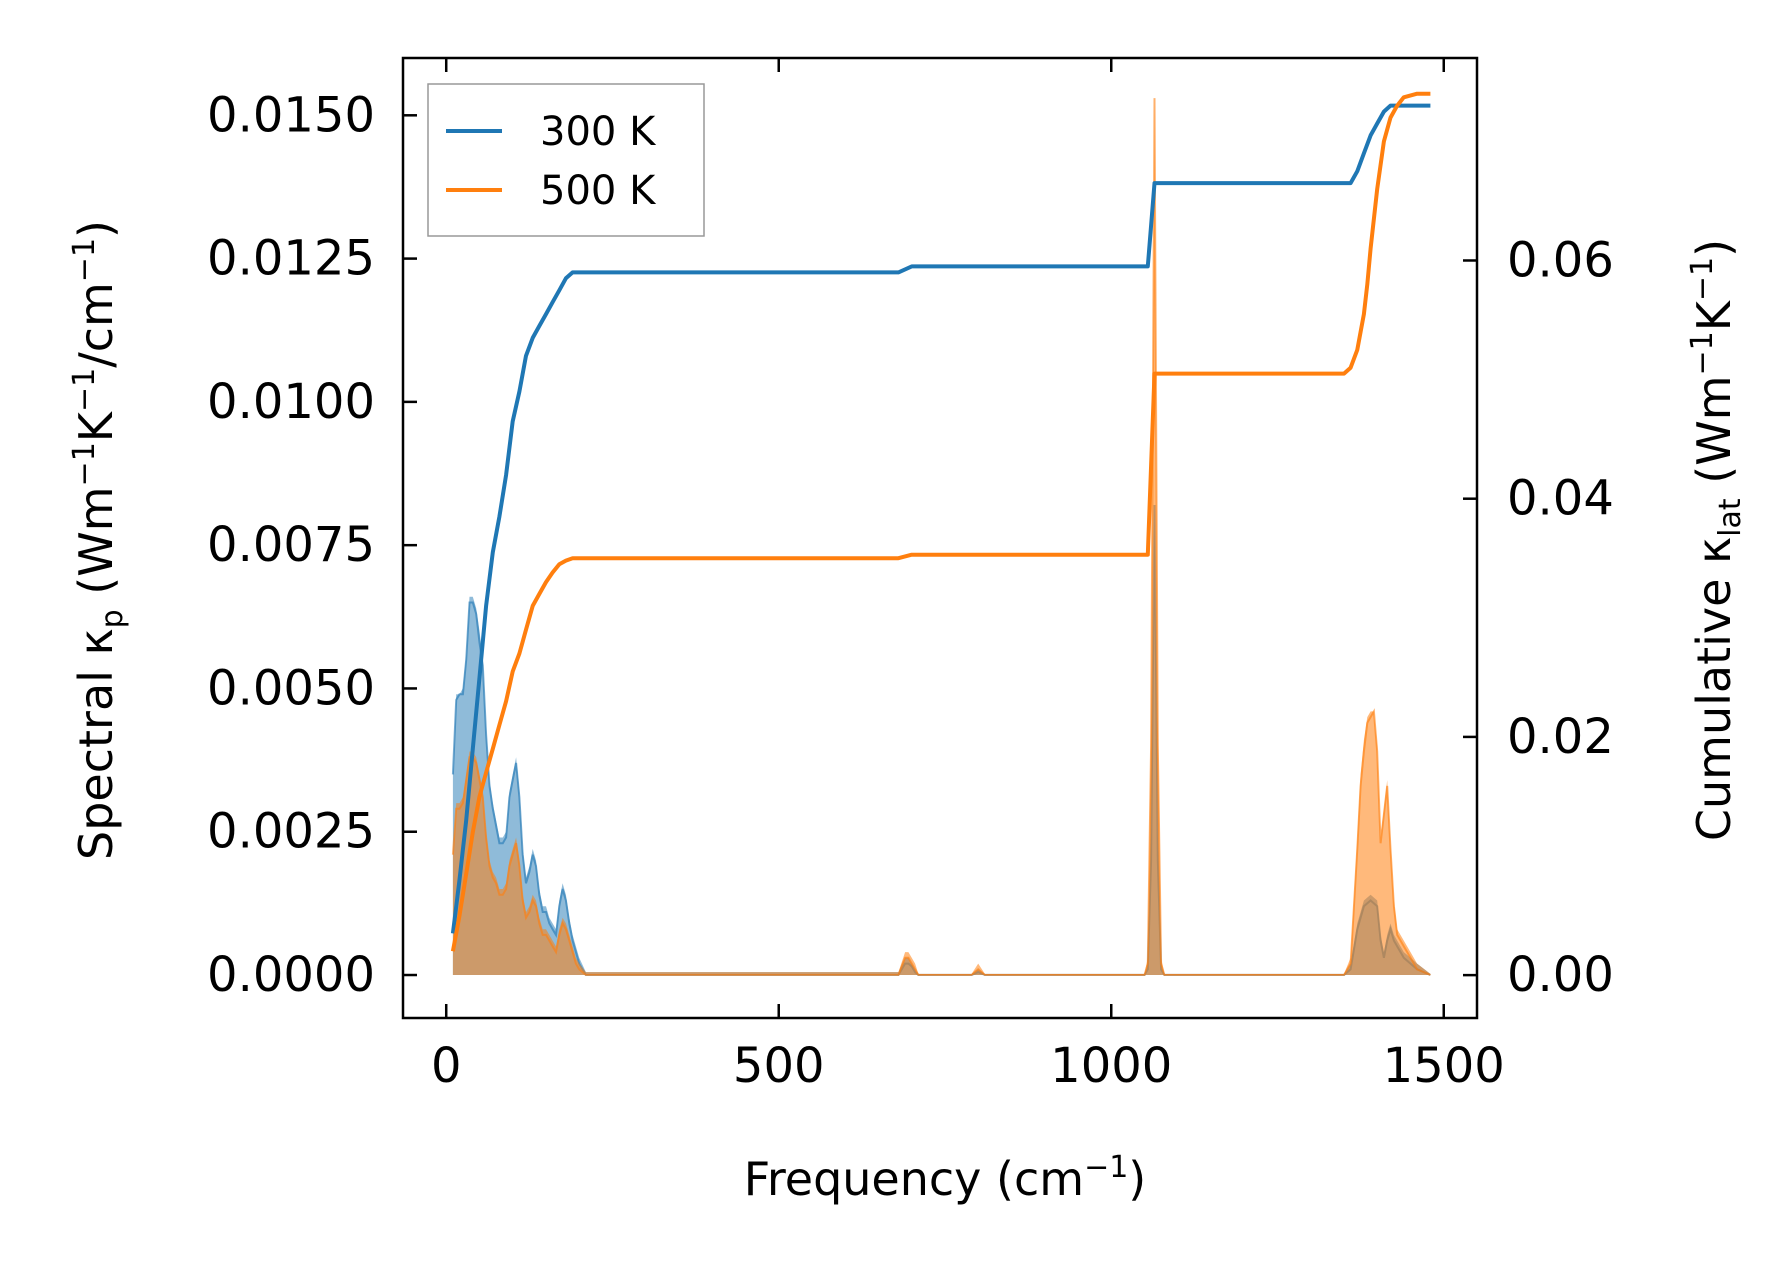 The image size is (1790, 1264). What do you see at coordinates (1444, 1066) in the screenshot?
I see `x-tick-label: 1500` at bounding box center [1444, 1066].